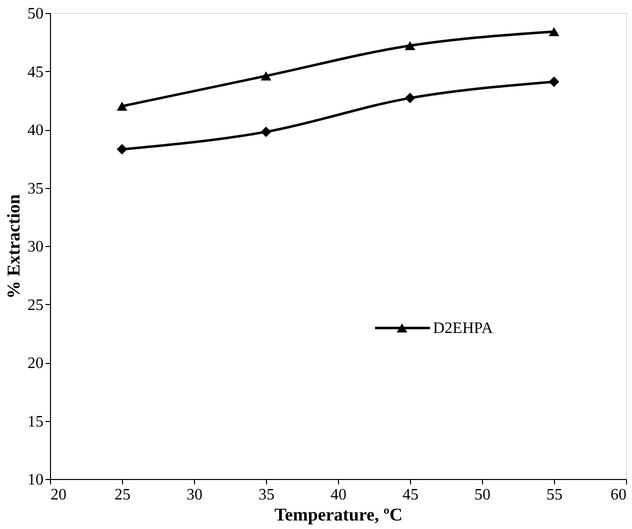  Describe the element at coordinates (338, 514) in the screenshot. I see `x-axis-title: Temperature, ºC` at that location.